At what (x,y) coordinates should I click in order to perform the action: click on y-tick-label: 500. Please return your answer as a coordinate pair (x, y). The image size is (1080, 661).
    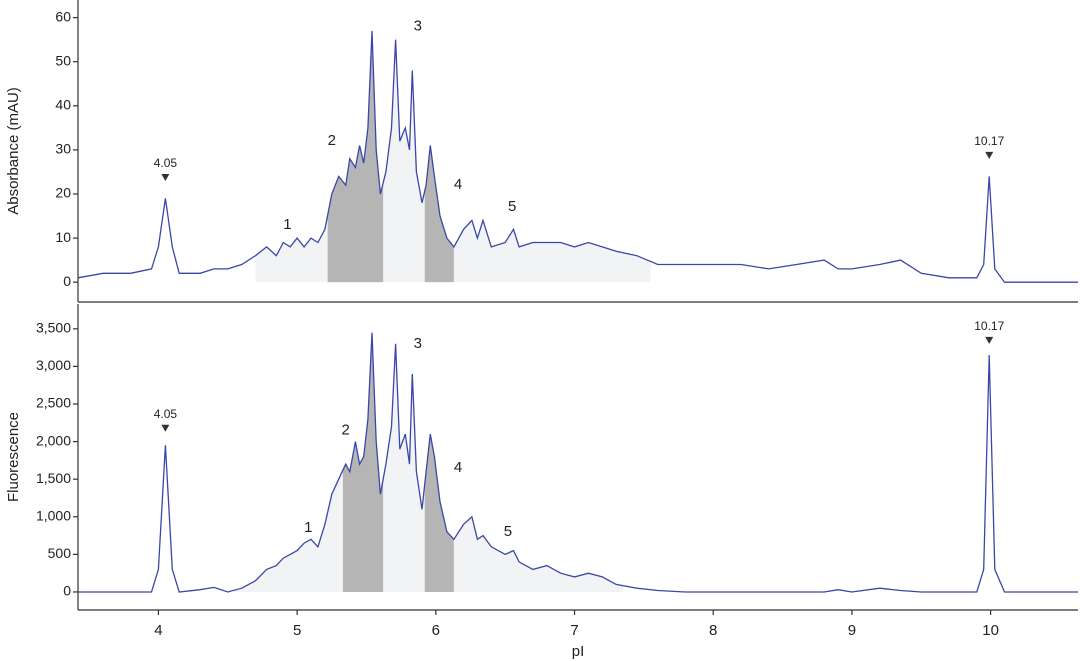
    Looking at the image, I should click on (60, 553).